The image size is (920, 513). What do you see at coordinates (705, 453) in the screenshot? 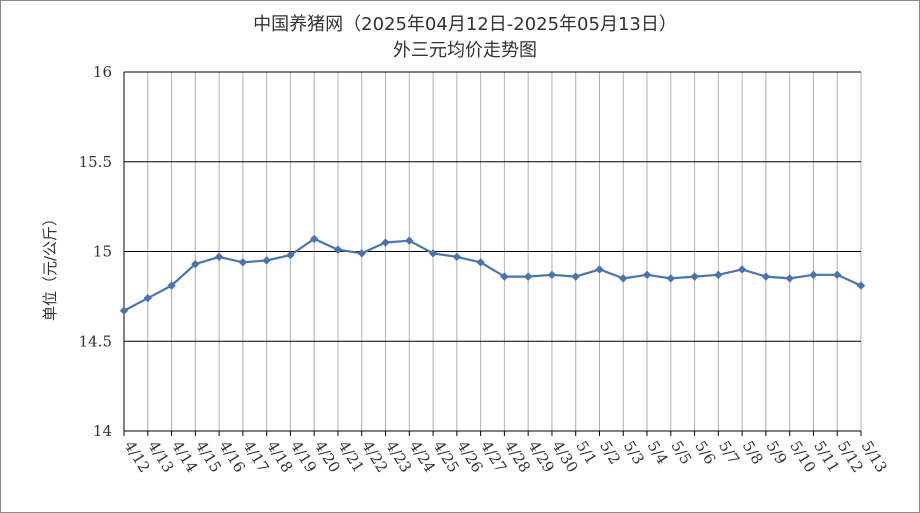
I see `x-tick-label: 5/6` at bounding box center [705, 453].